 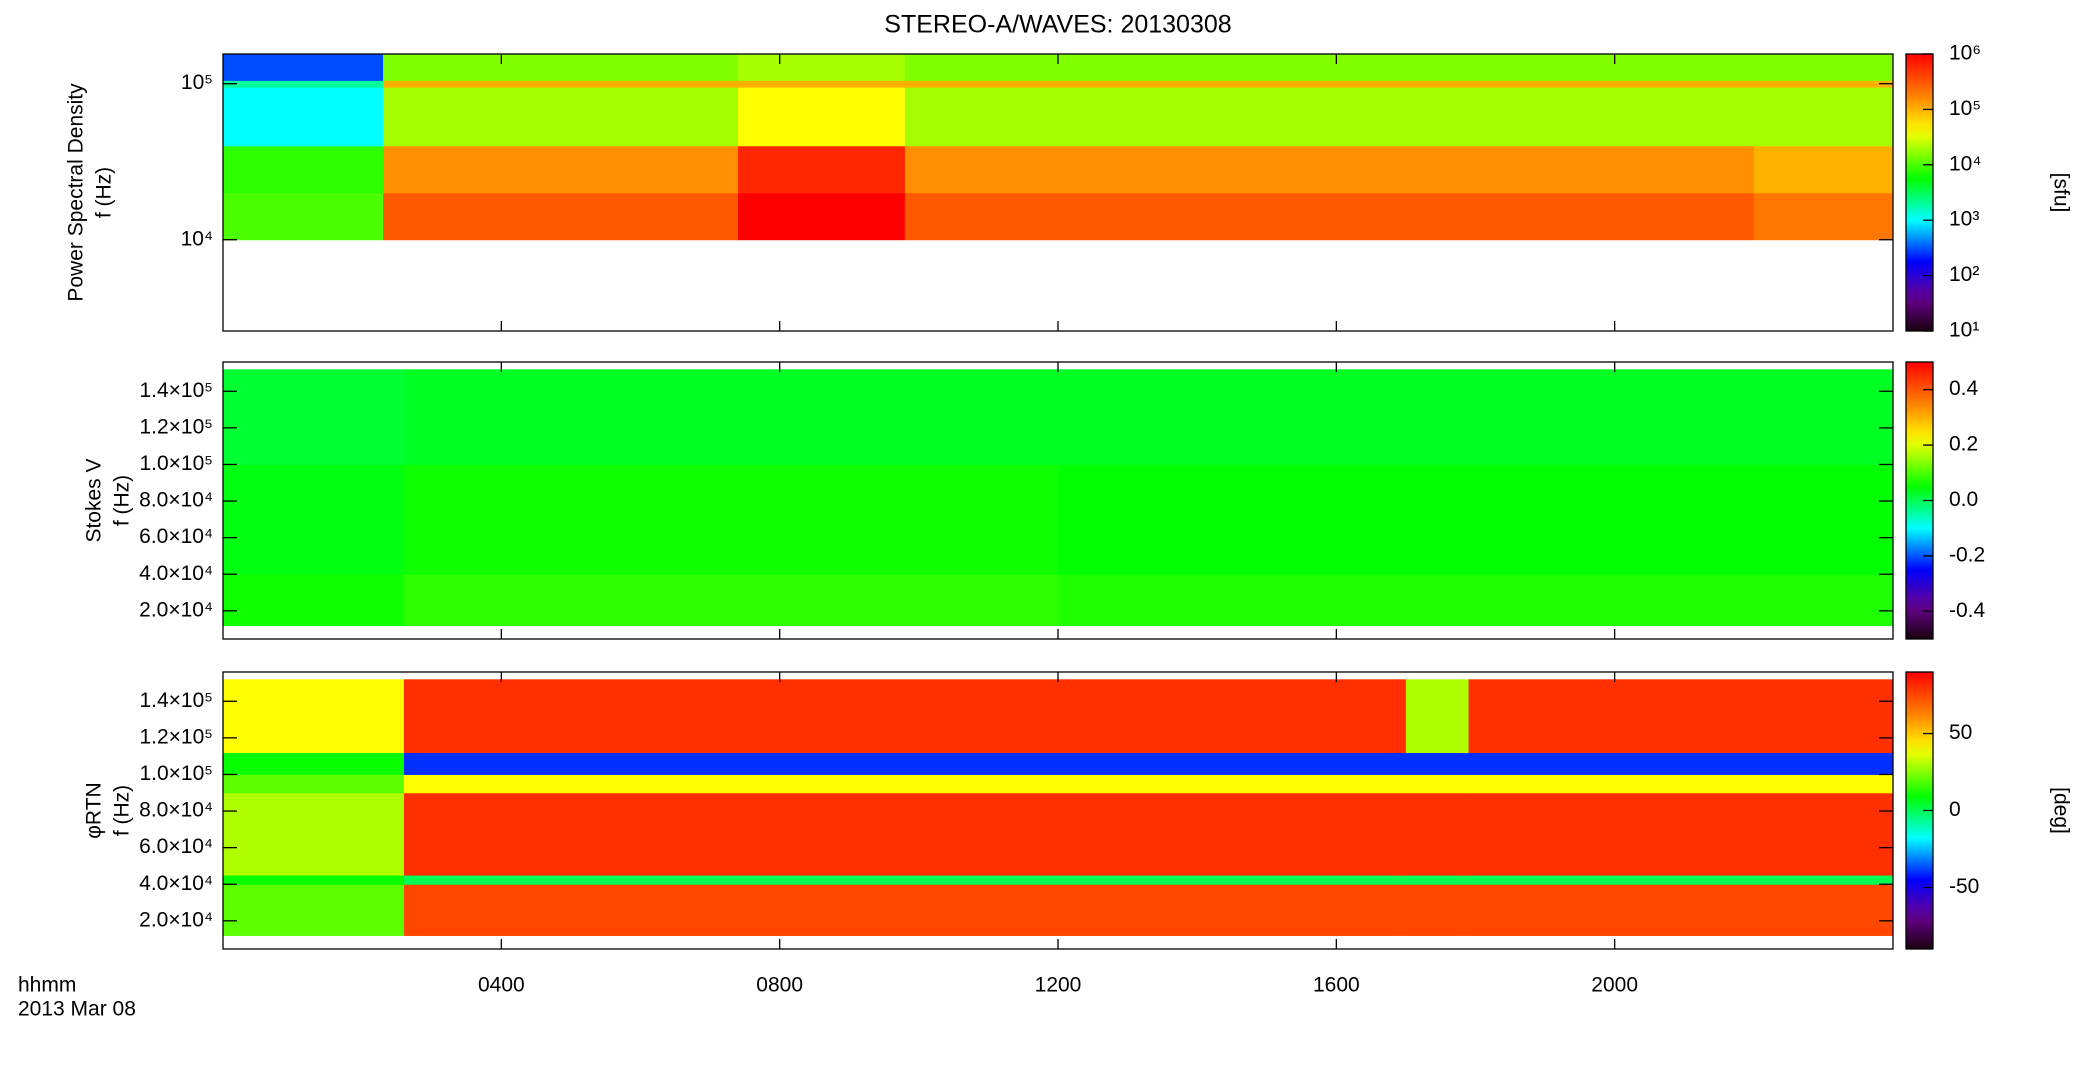 I want to click on y-axis-label: Stokes V, so click(x=94, y=500).